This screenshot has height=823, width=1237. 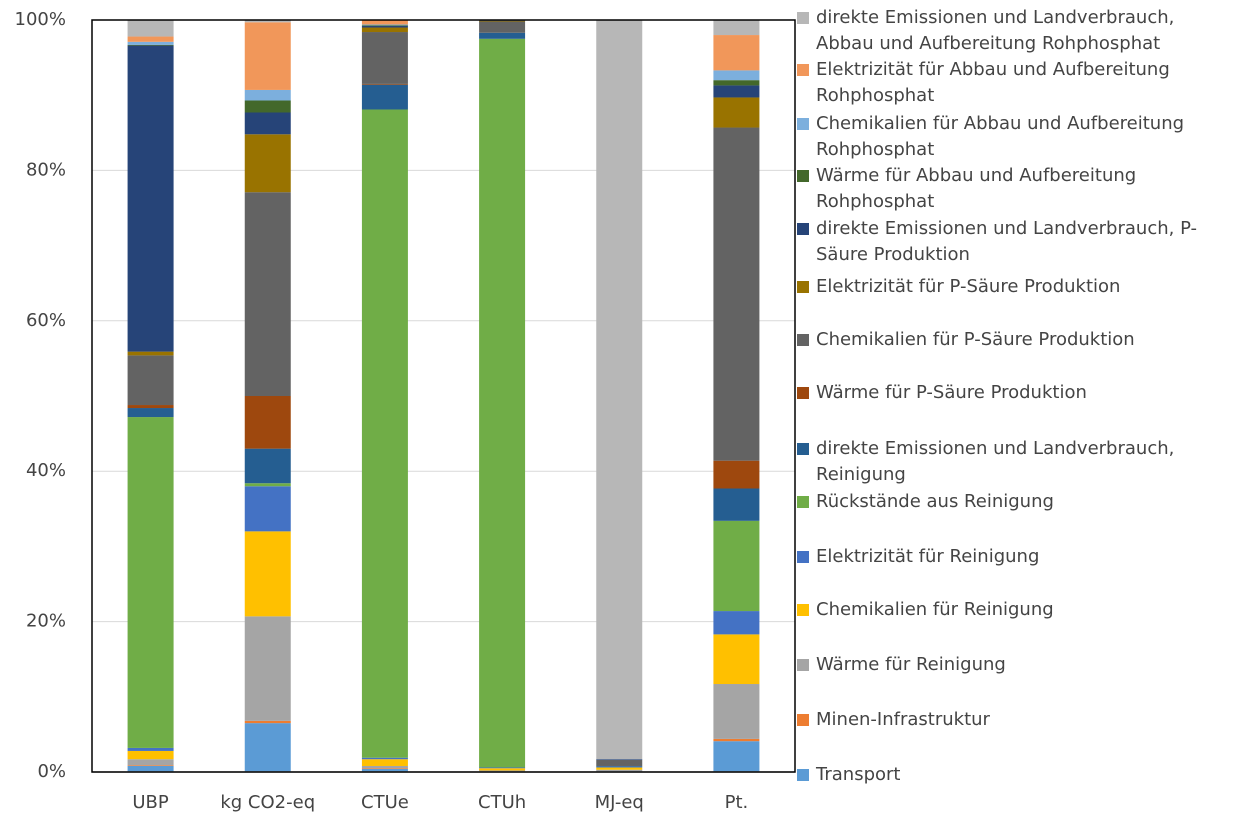 What do you see at coordinates (46, 320) in the screenshot?
I see `y-tick-label: 60%` at bounding box center [46, 320].